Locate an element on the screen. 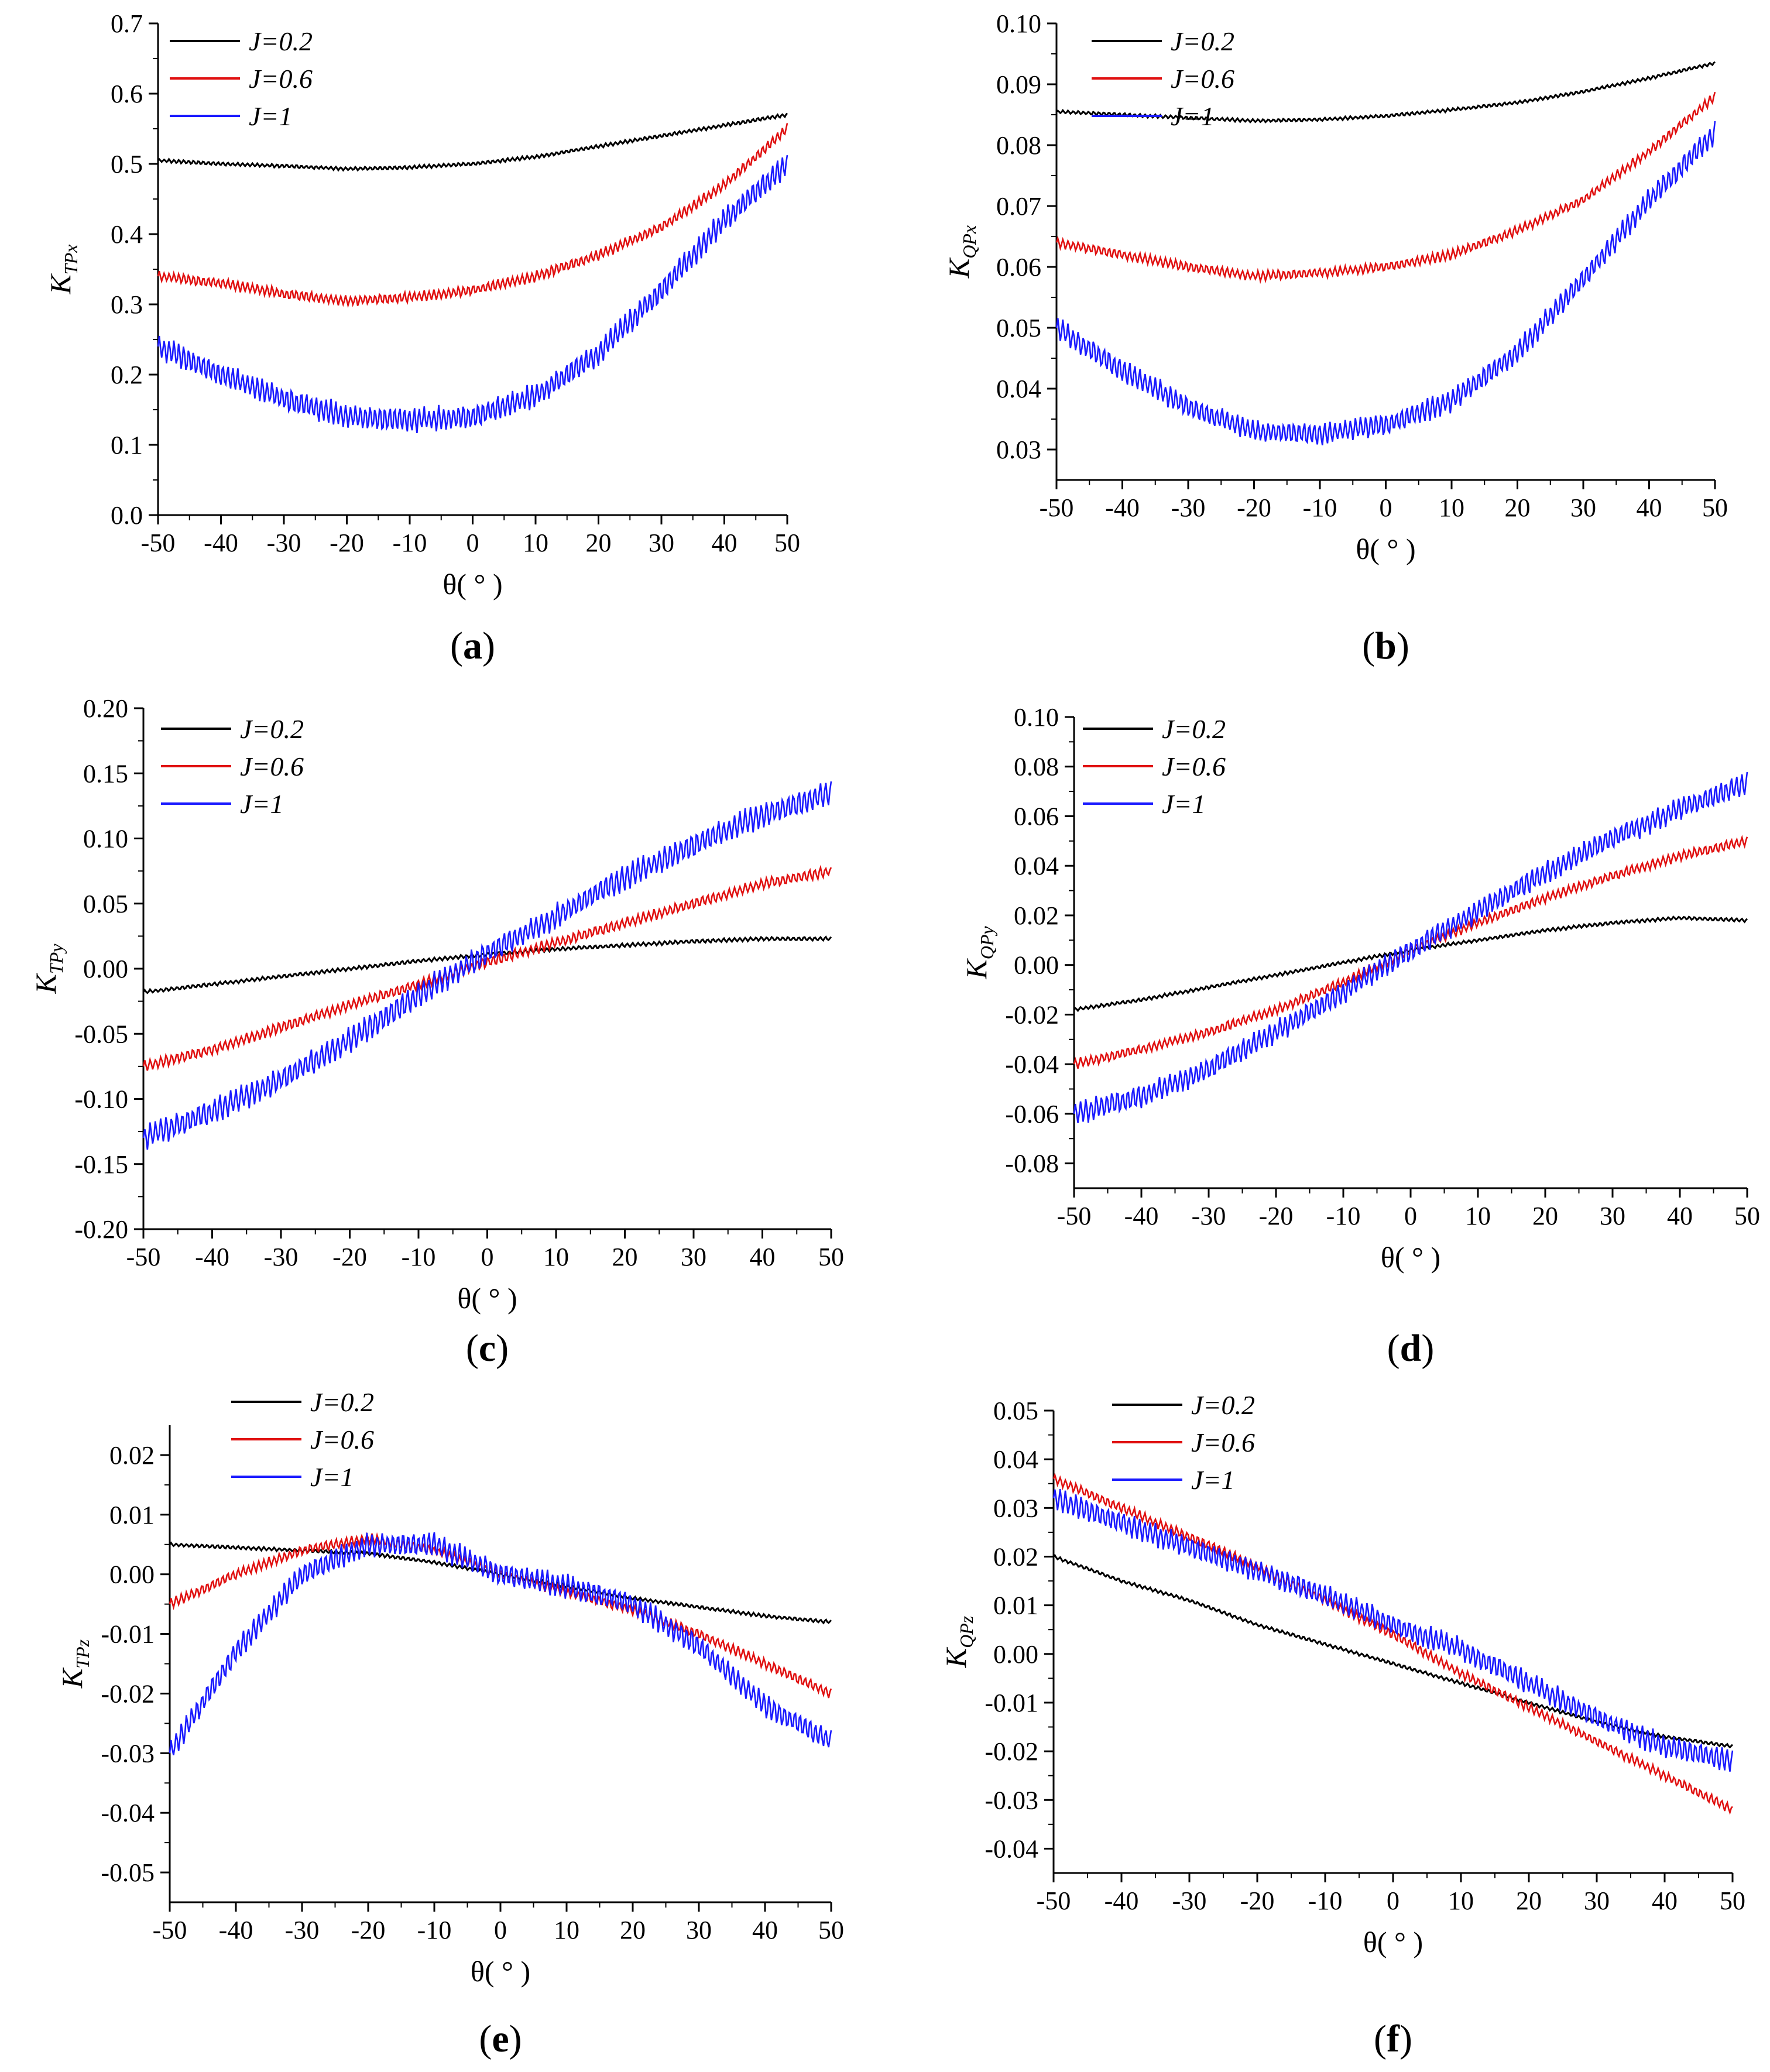 Image resolution: width=1770 pixels, height=2072 pixels. x-tick-label: 50 is located at coordinates (831, 1930).